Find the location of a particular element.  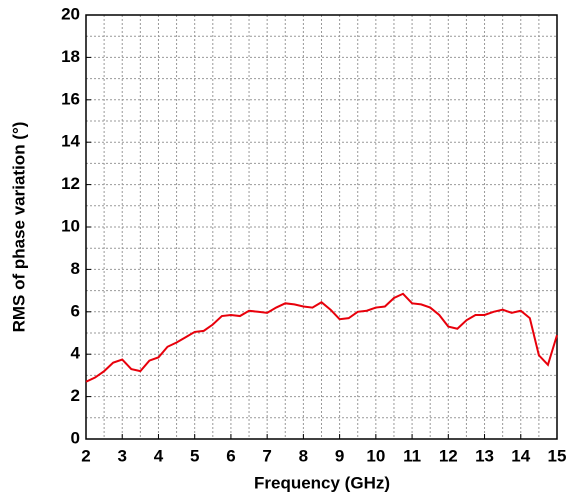

data-line is located at coordinates (321, 337).